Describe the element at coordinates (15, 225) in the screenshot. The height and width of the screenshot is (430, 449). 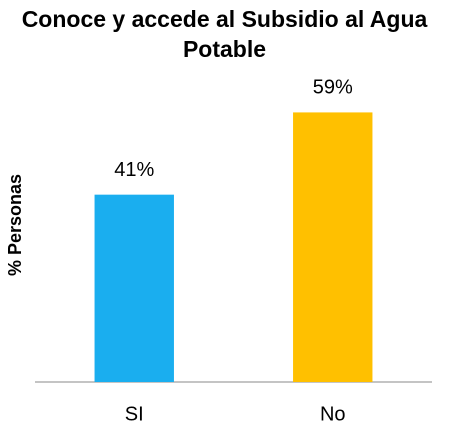
I see `y-axis-label: % Personas` at that location.